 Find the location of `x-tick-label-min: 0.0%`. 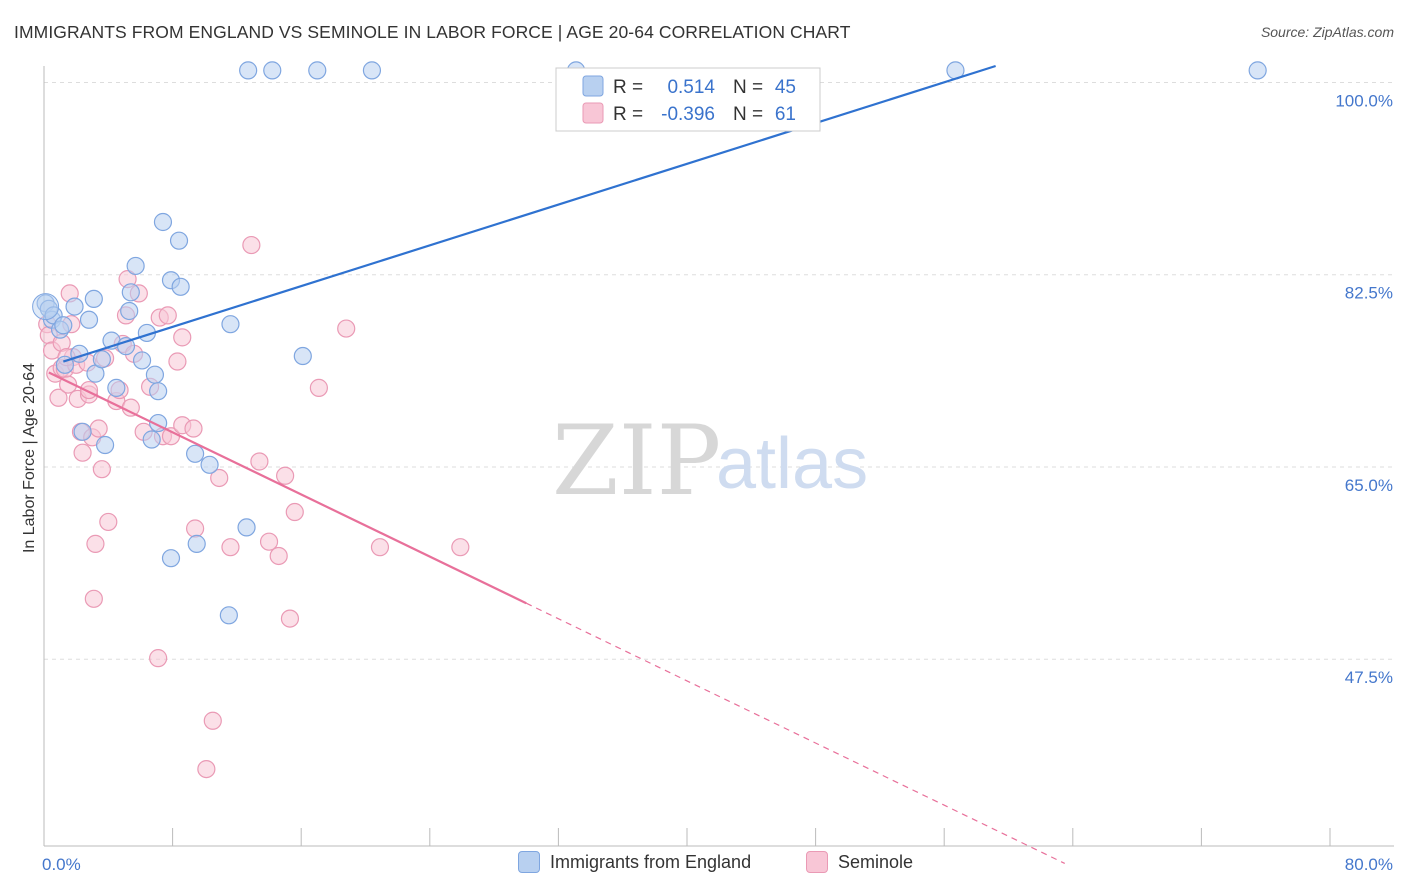

x-tick-label-min: 0.0% is located at coordinates (61, 864).